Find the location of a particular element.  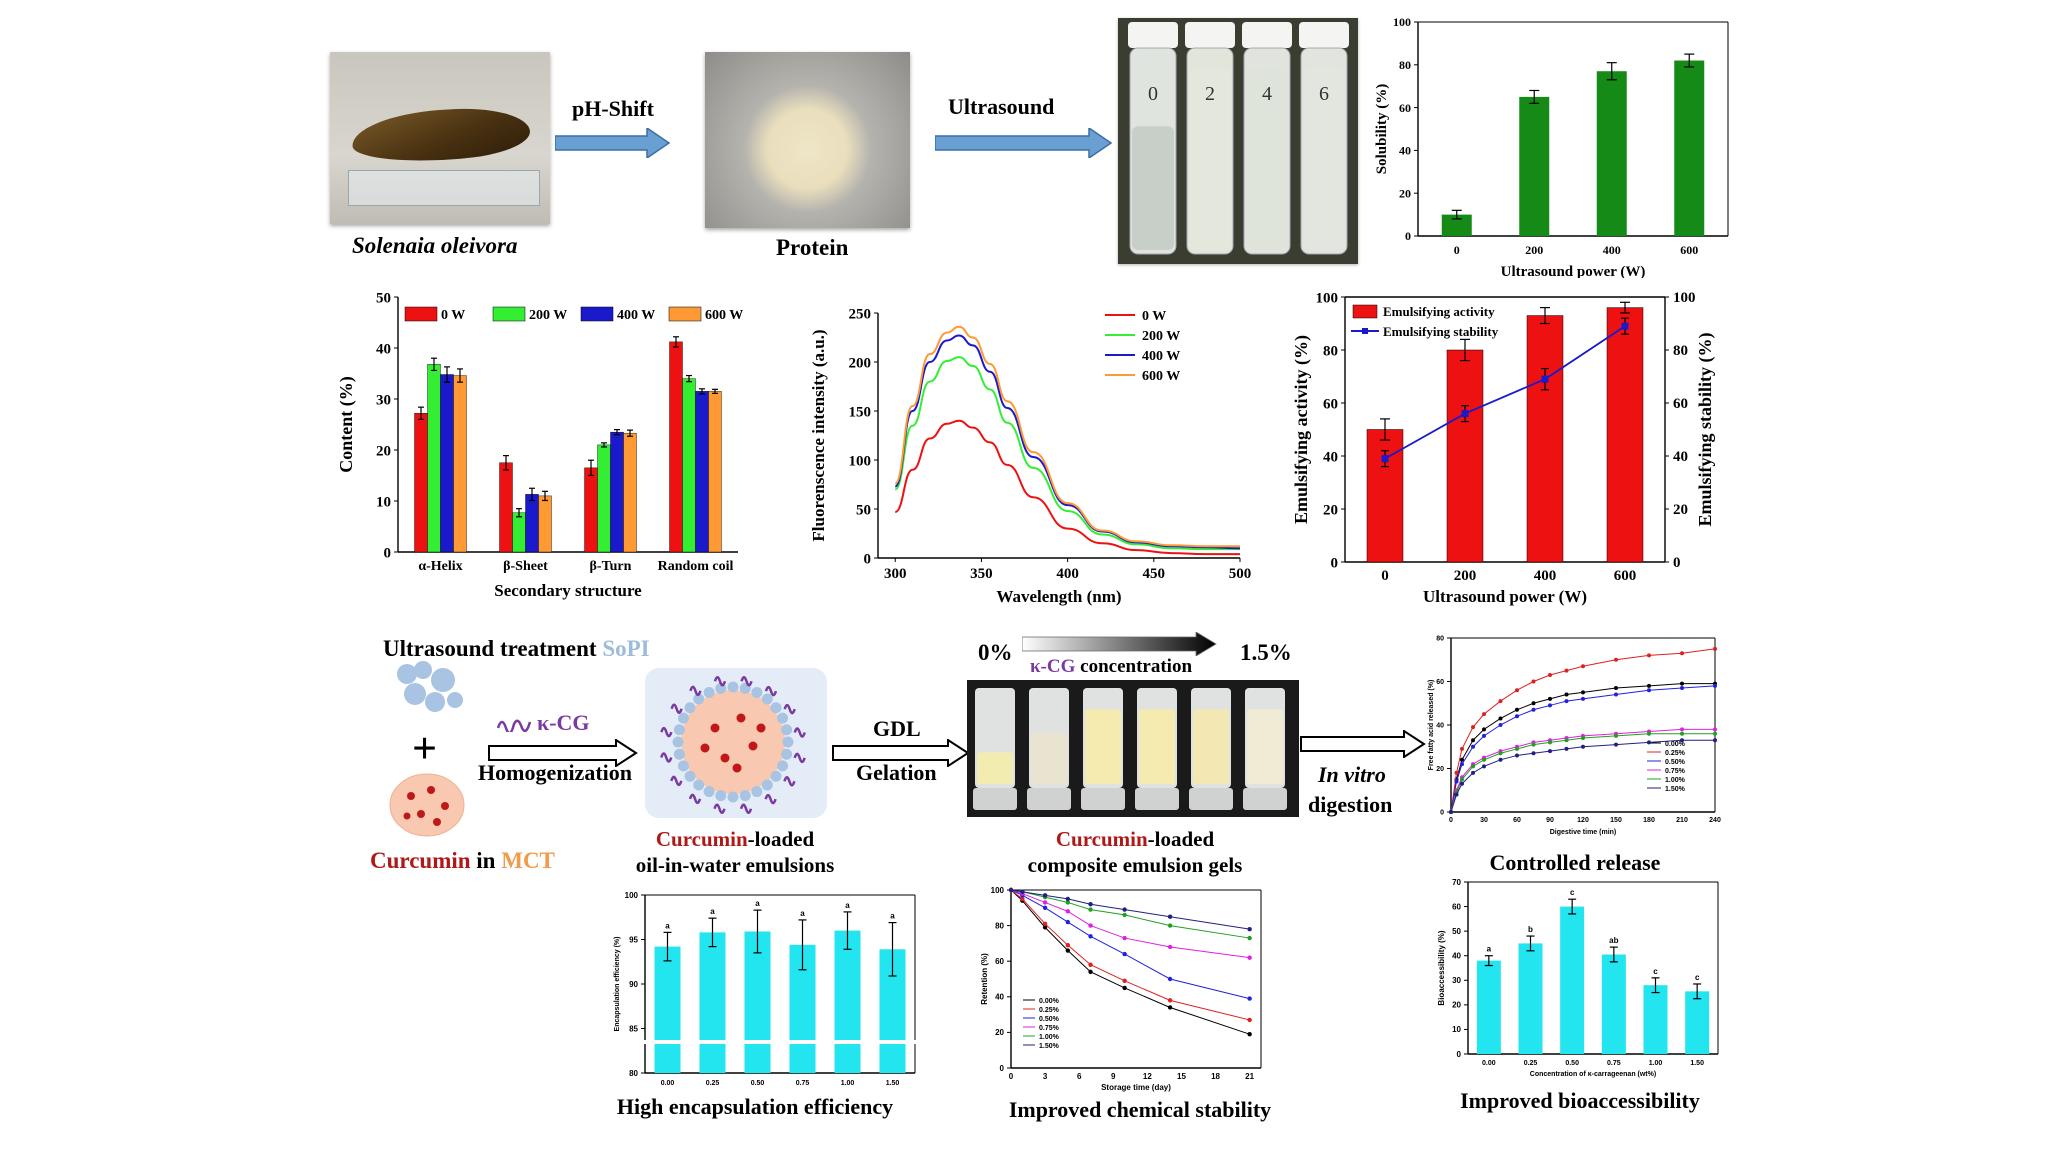

series-line is located at coordinates (1067, 487).